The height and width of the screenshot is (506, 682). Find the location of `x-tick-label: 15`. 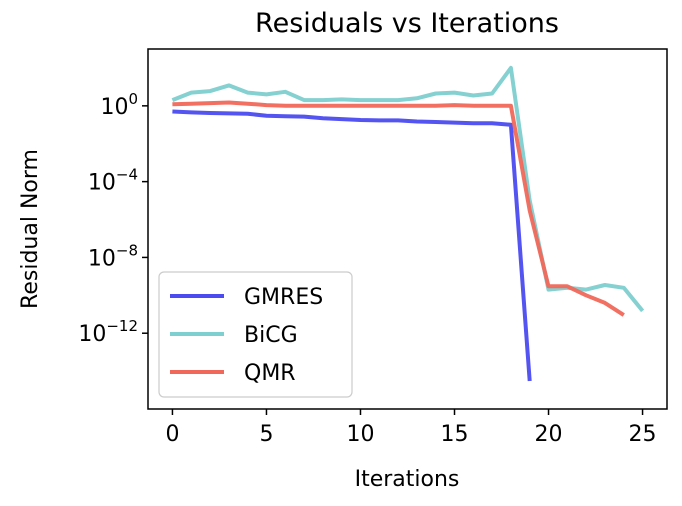

x-tick-label: 15 is located at coordinates (455, 434).